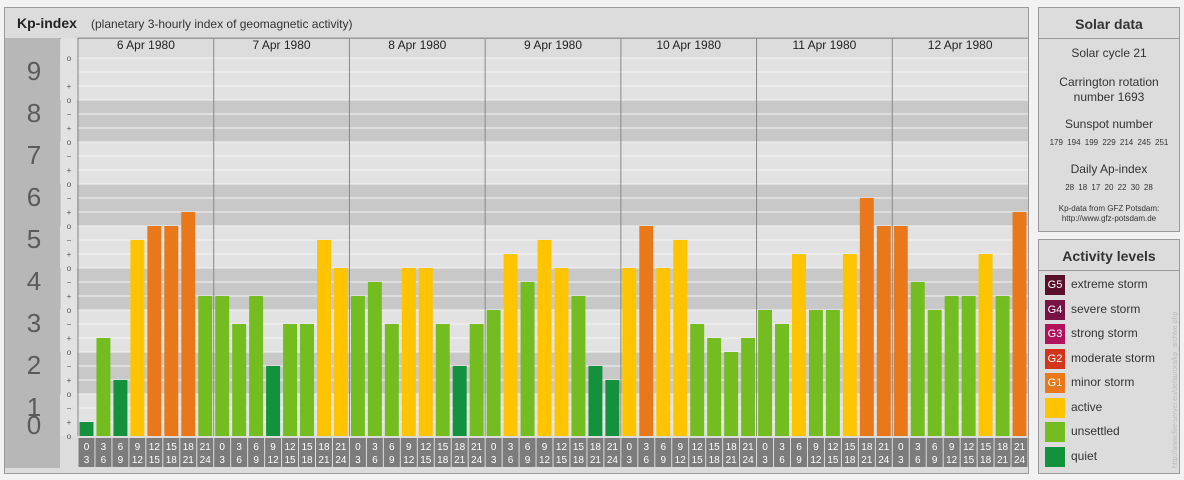  I want to click on y-tick-label: 6, so click(34, 197).